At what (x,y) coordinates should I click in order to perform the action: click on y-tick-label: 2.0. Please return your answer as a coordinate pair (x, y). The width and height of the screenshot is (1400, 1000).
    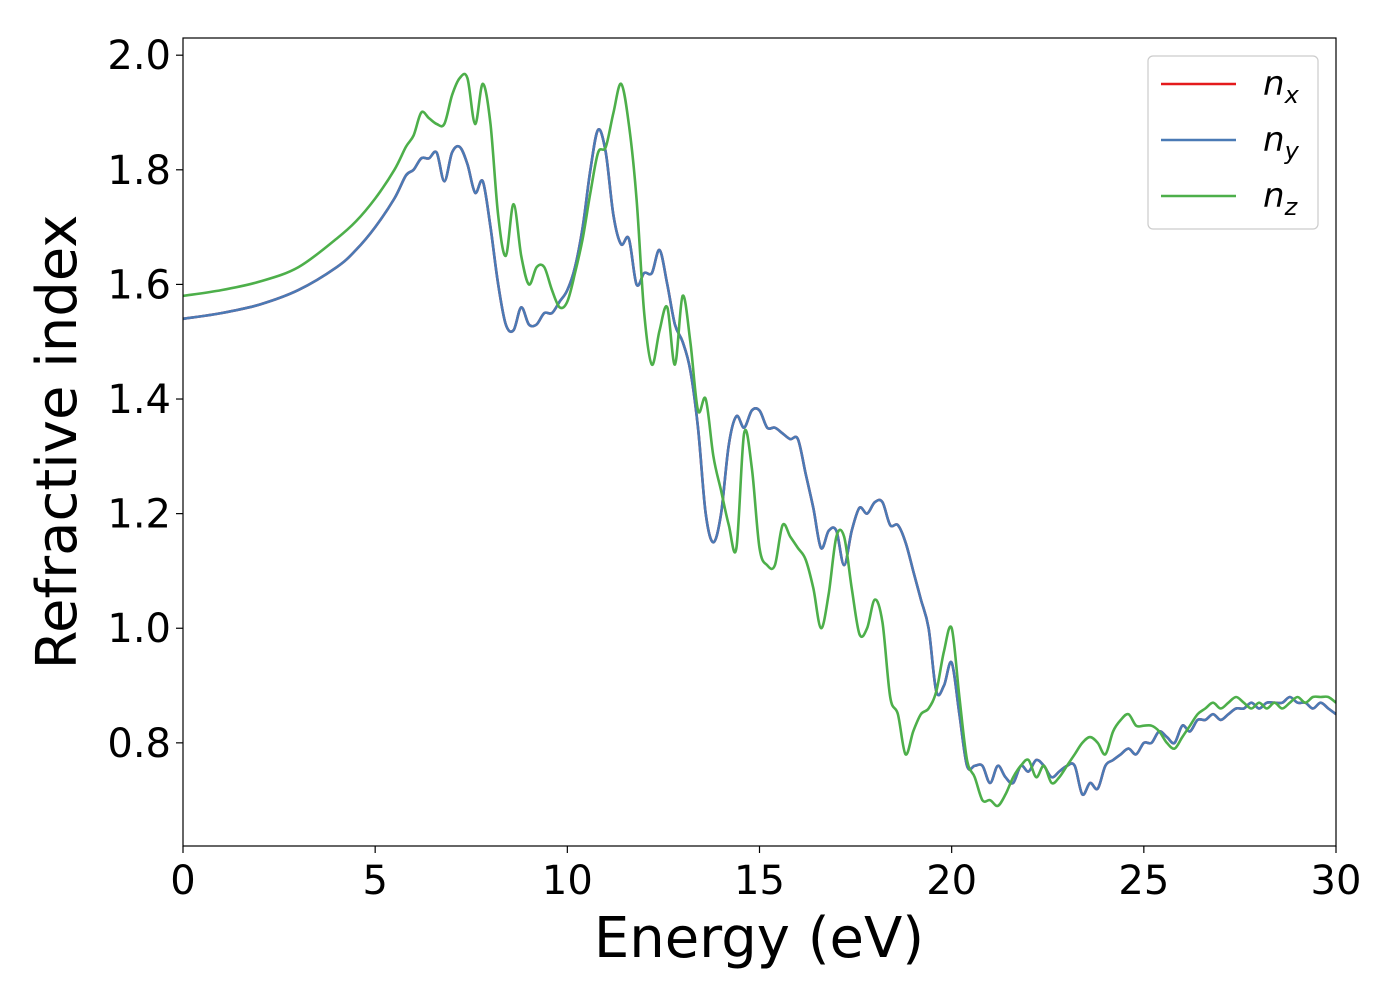
    Looking at the image, I should click on (139, 56).